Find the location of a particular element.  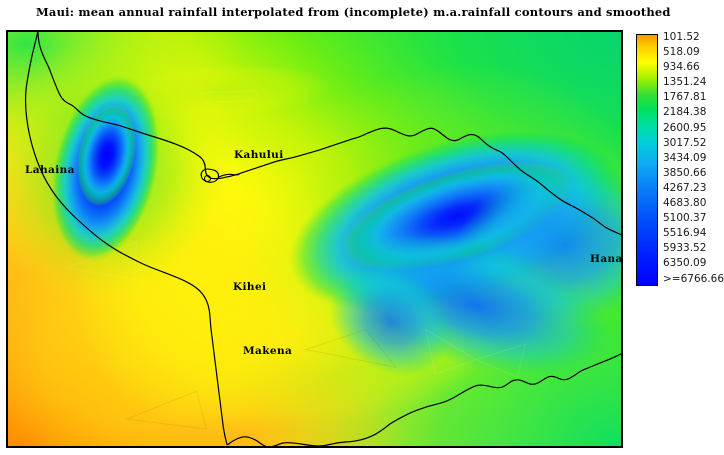

legend-label: 5100.37 is located at coordinates (685, 218).